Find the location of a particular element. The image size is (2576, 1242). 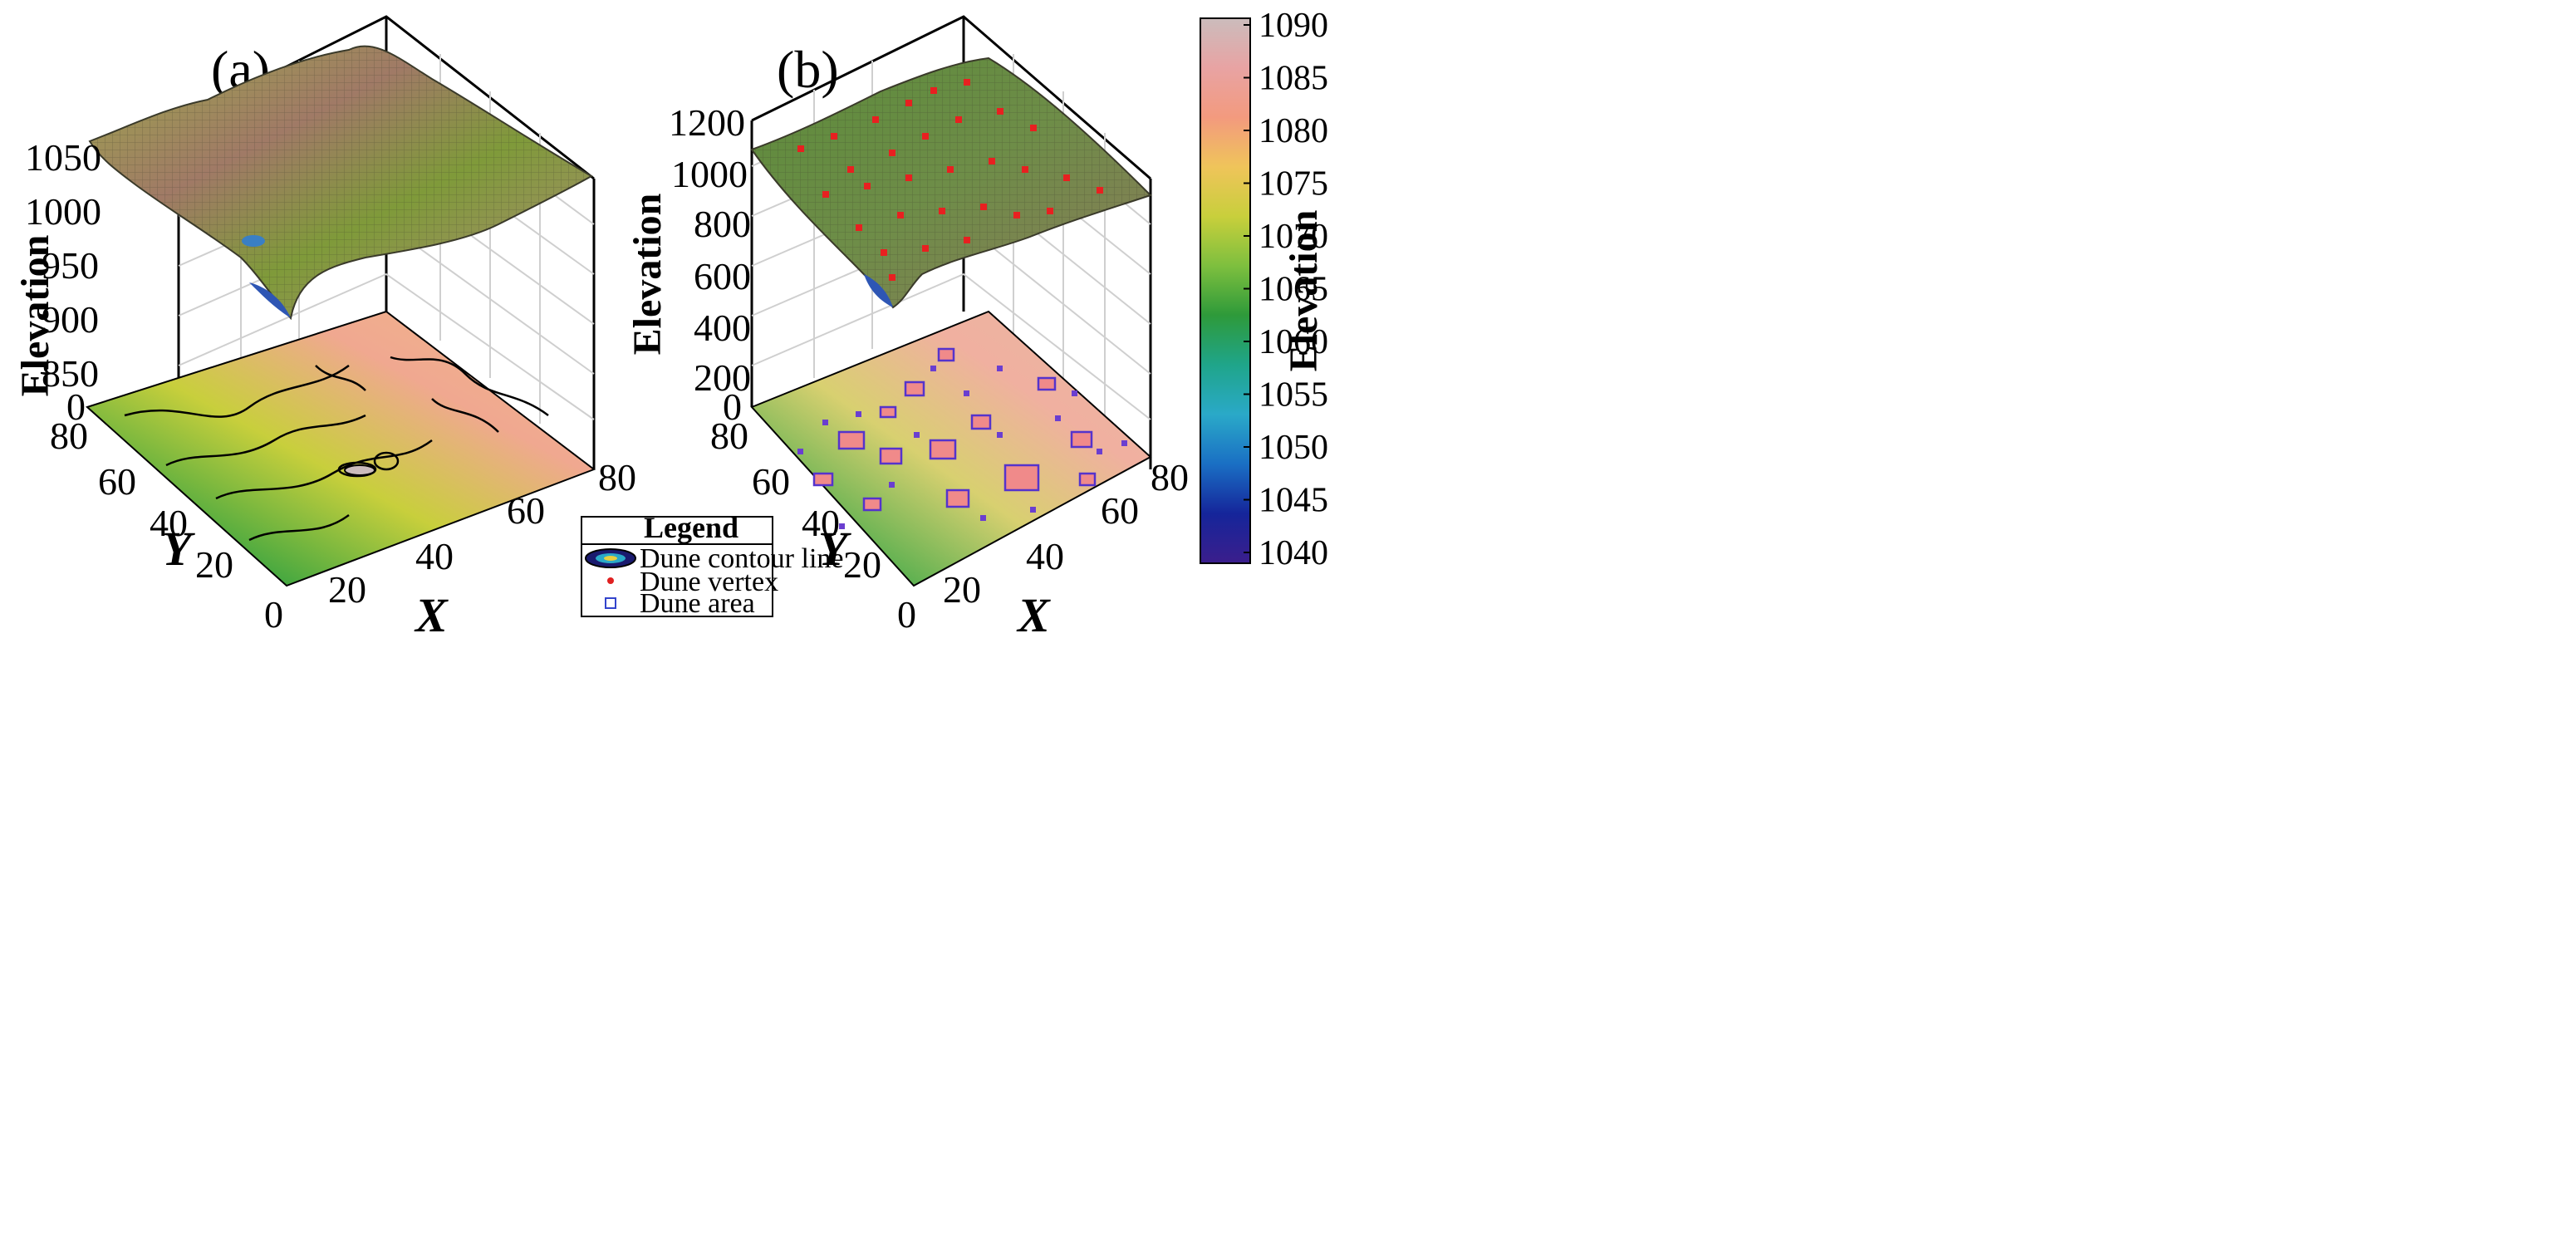

panel-b-z-tick: 800 is located at coordinates (722, 224).